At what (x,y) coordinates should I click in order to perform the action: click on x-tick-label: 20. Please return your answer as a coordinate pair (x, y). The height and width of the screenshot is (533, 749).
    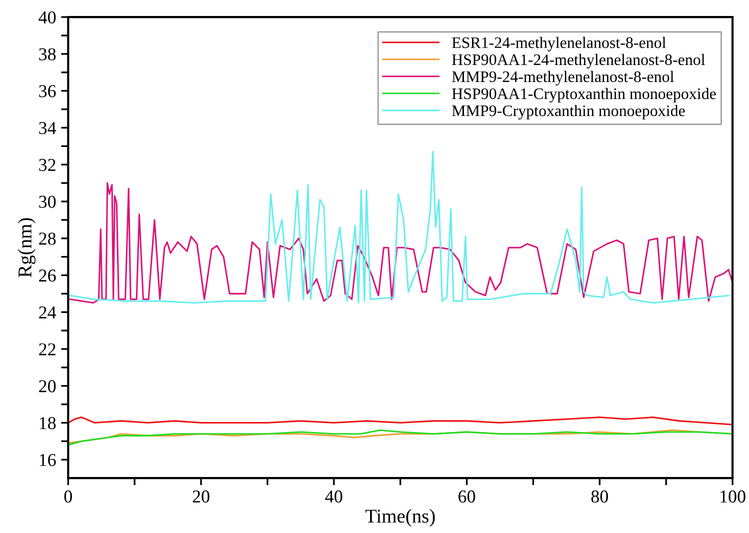
    Looking at the image, I should click on (201, 496).